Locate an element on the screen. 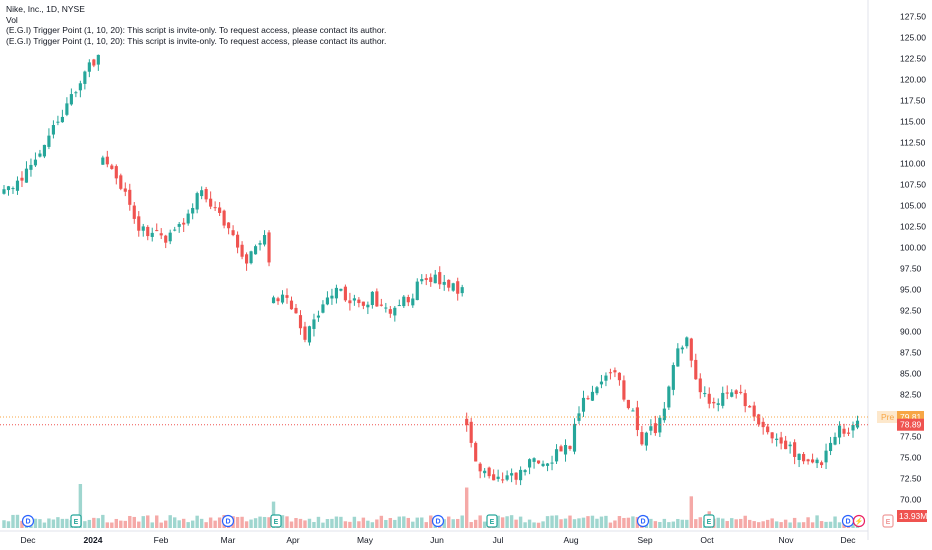  volume-value-tag: 13.93M is located at coordinates (912, 516).